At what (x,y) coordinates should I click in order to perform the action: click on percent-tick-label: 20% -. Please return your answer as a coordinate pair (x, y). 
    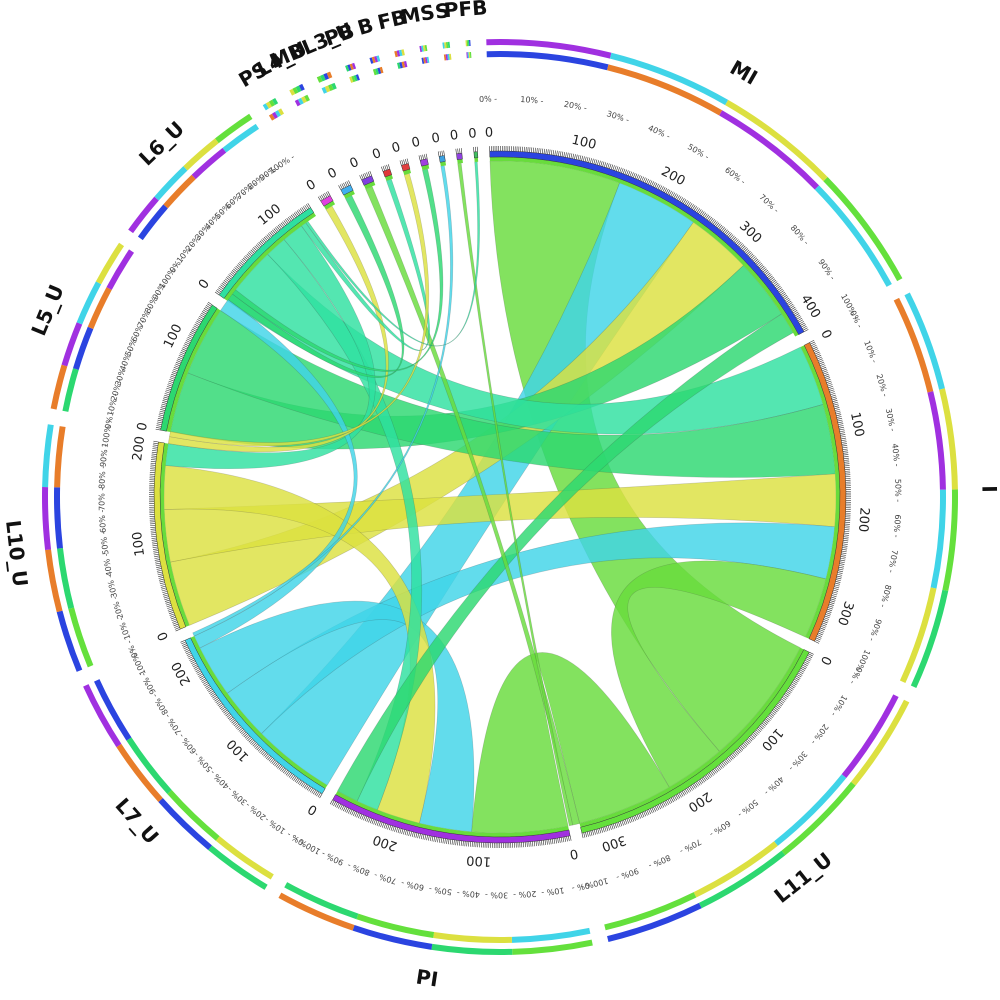
    Looking at the image, I should click on (256, 810).